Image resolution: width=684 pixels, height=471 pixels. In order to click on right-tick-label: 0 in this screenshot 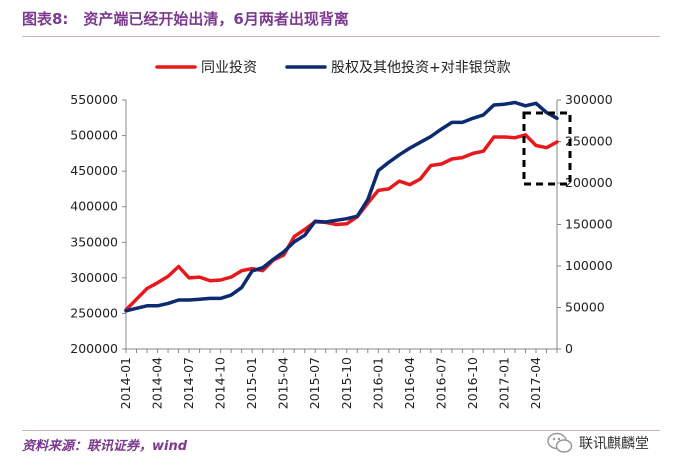, I will do `click(569, 348)`.